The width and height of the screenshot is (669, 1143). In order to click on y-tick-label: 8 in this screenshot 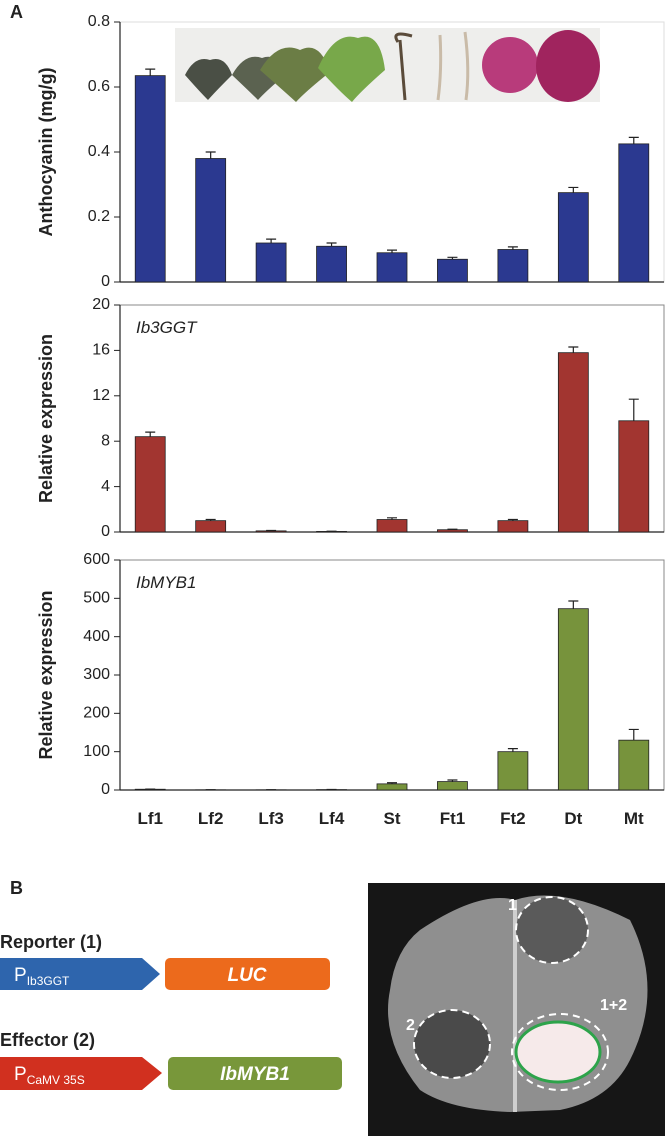, I will do `click(105, 440)`.